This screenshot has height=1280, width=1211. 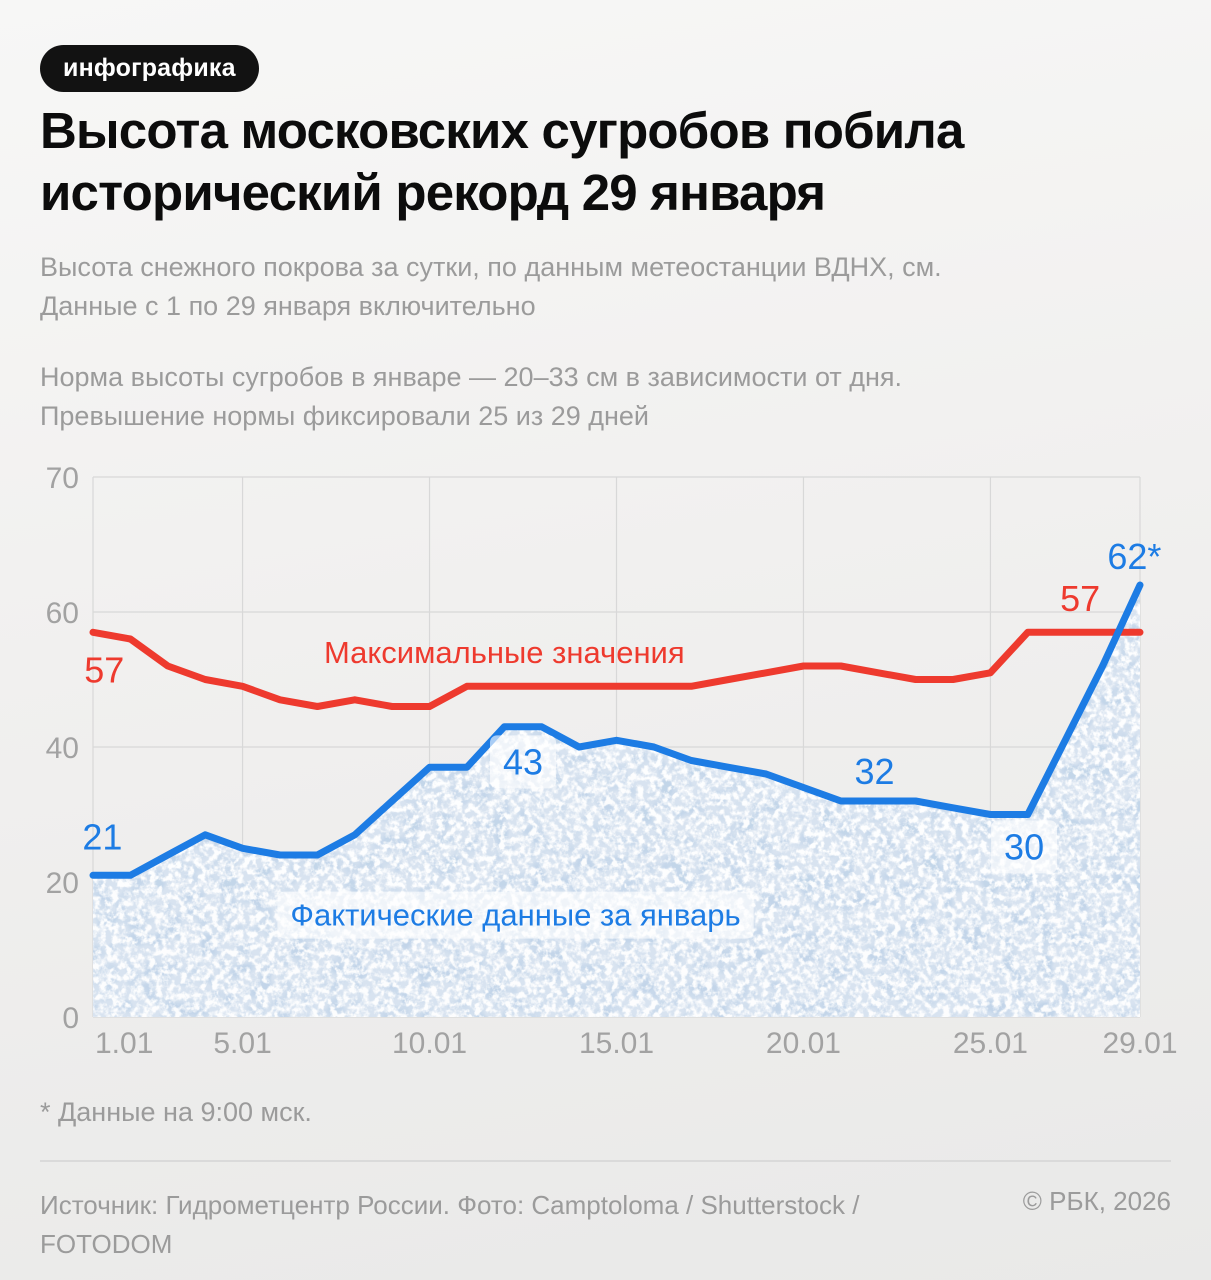 I want to click on infographic-badge-label: инфографика, so click(x=149, y=68).